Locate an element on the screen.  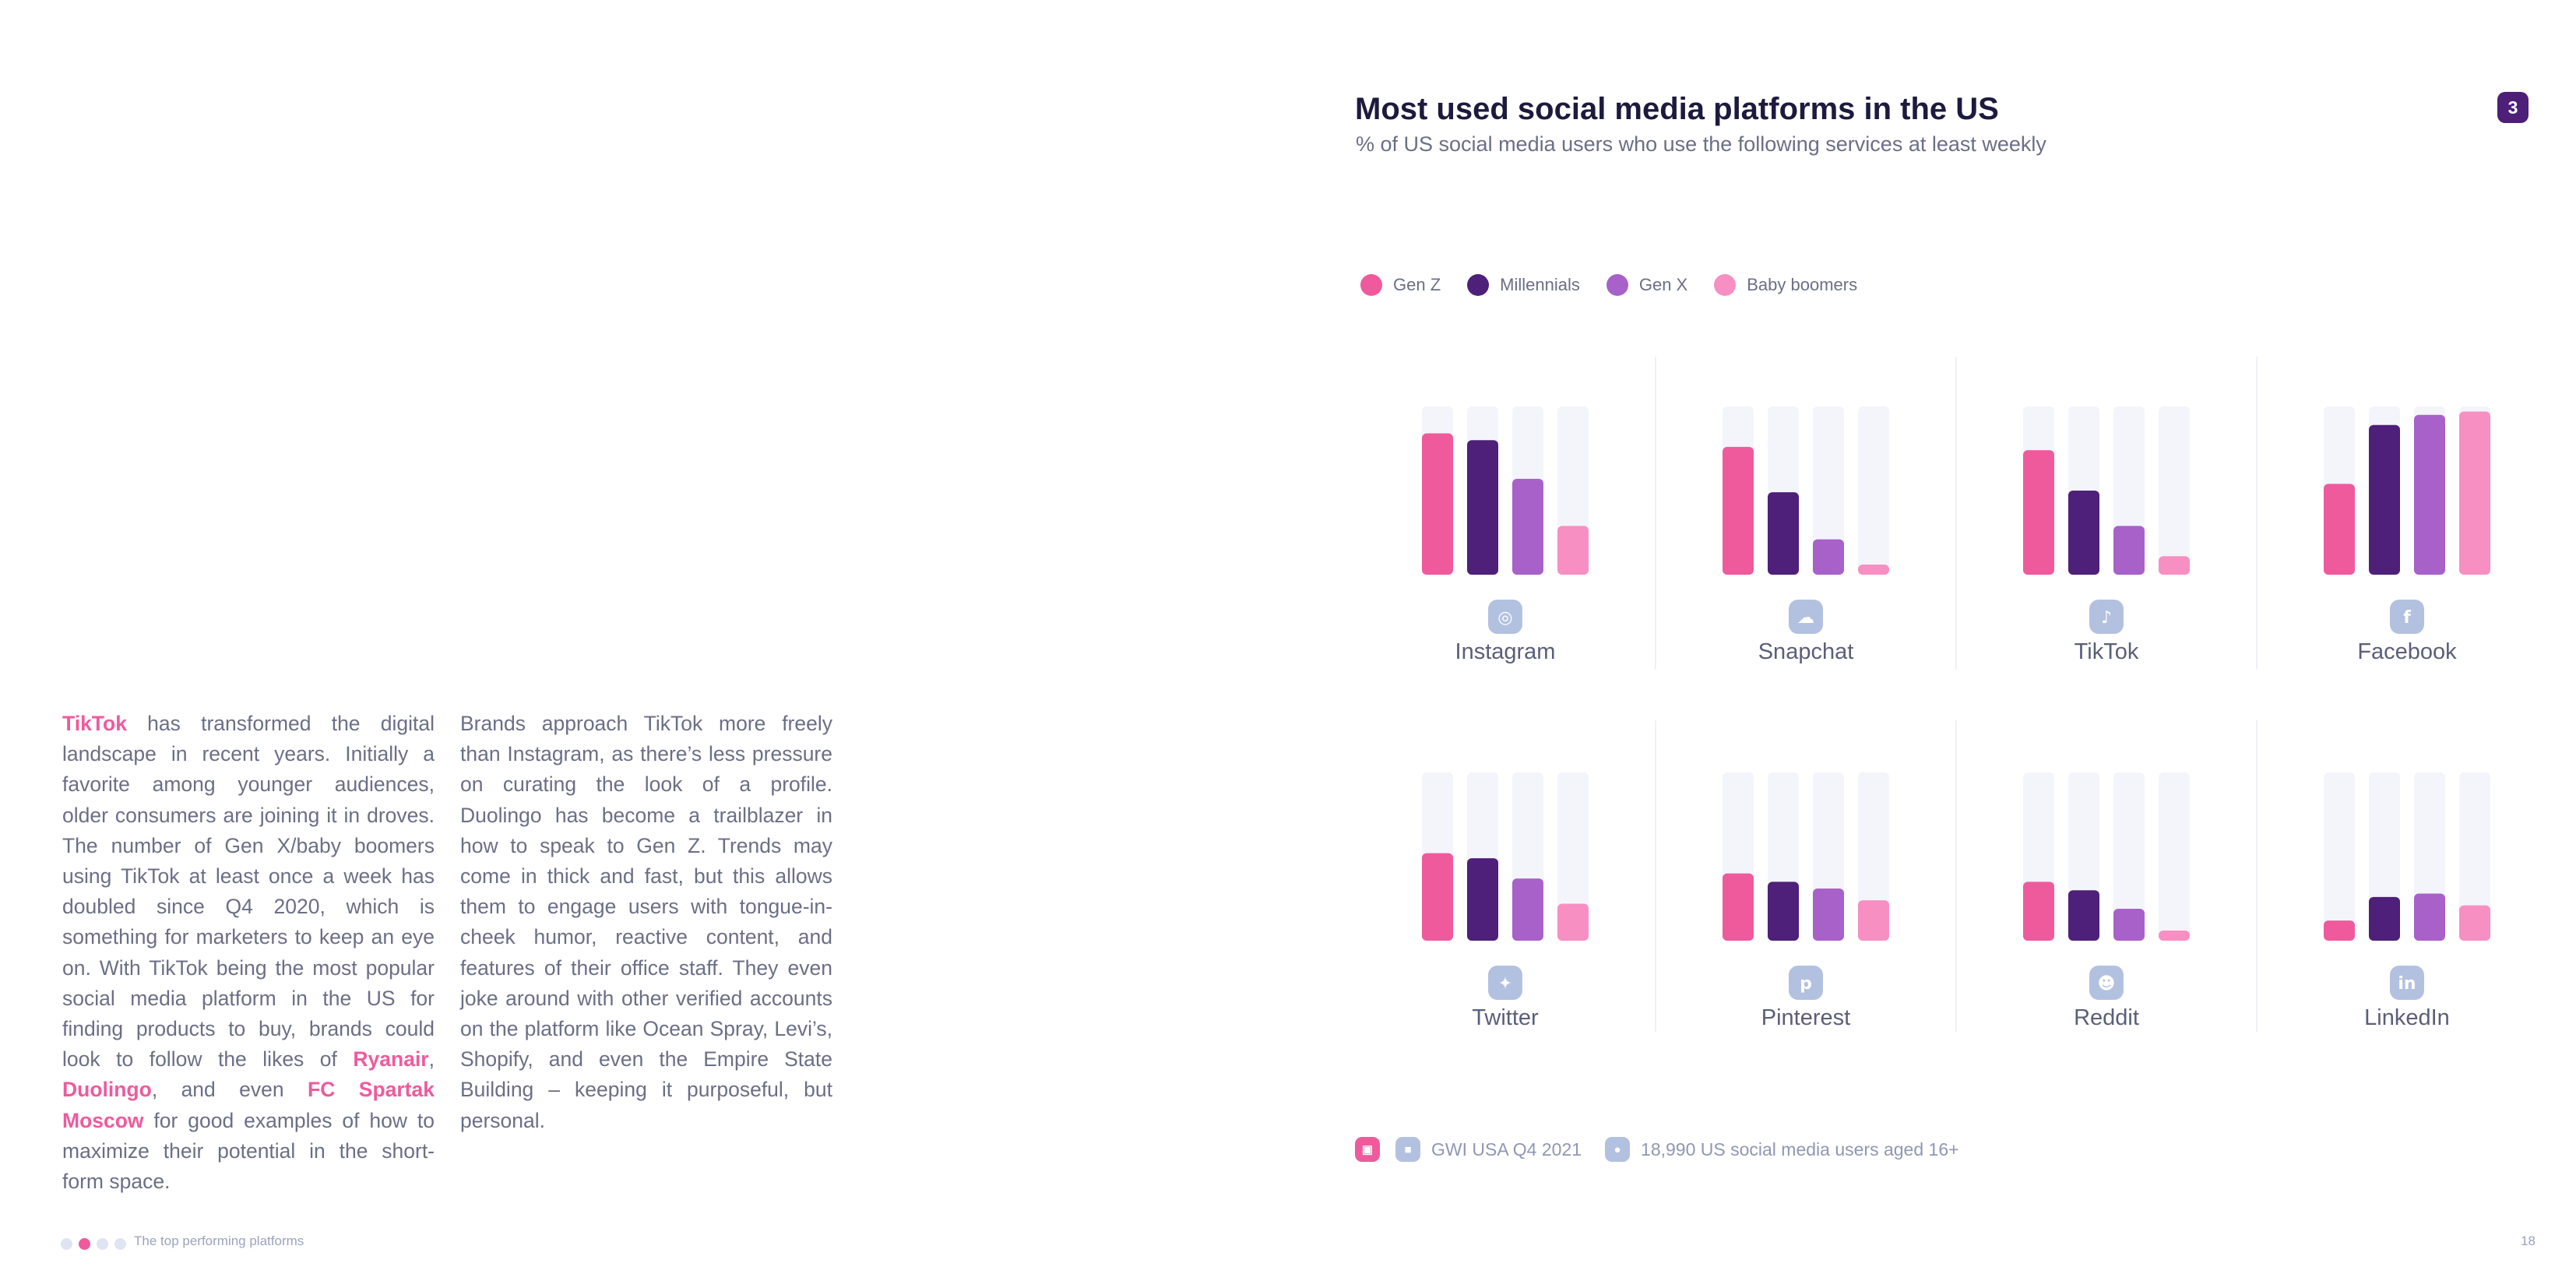
legend-item: Millennials is located at coordinates (1523, 285).